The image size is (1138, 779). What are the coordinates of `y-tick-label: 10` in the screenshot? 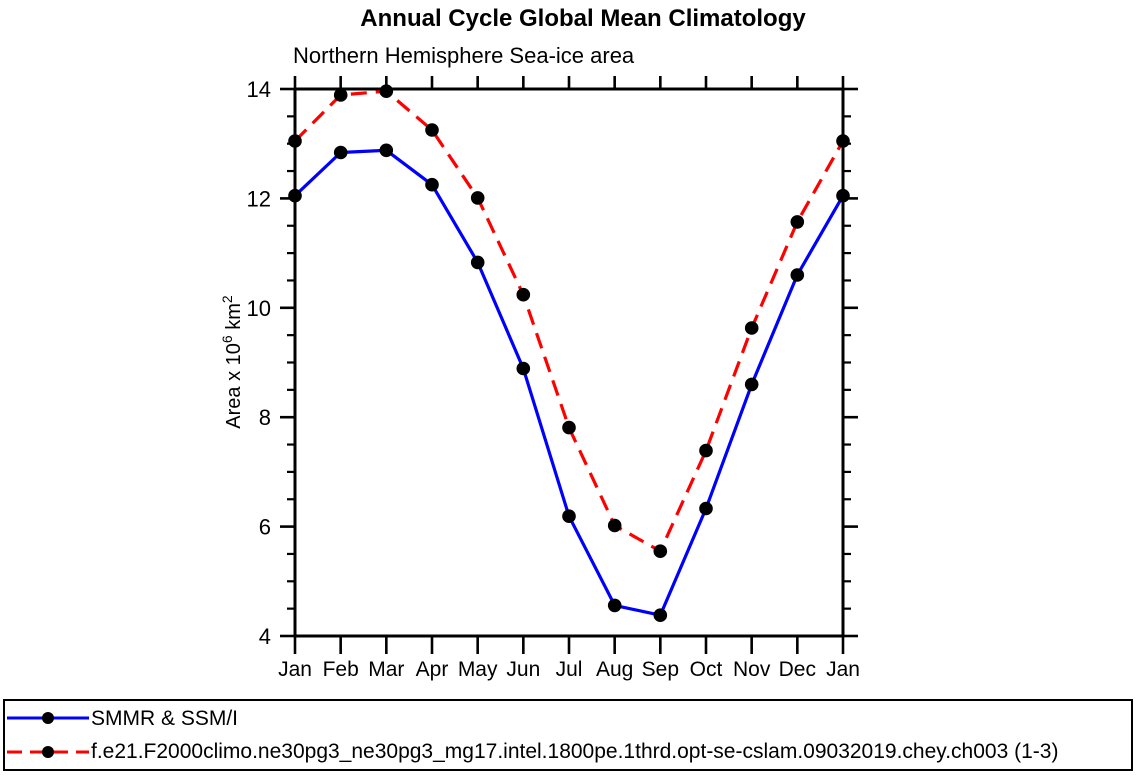 It's located at (259, 308).